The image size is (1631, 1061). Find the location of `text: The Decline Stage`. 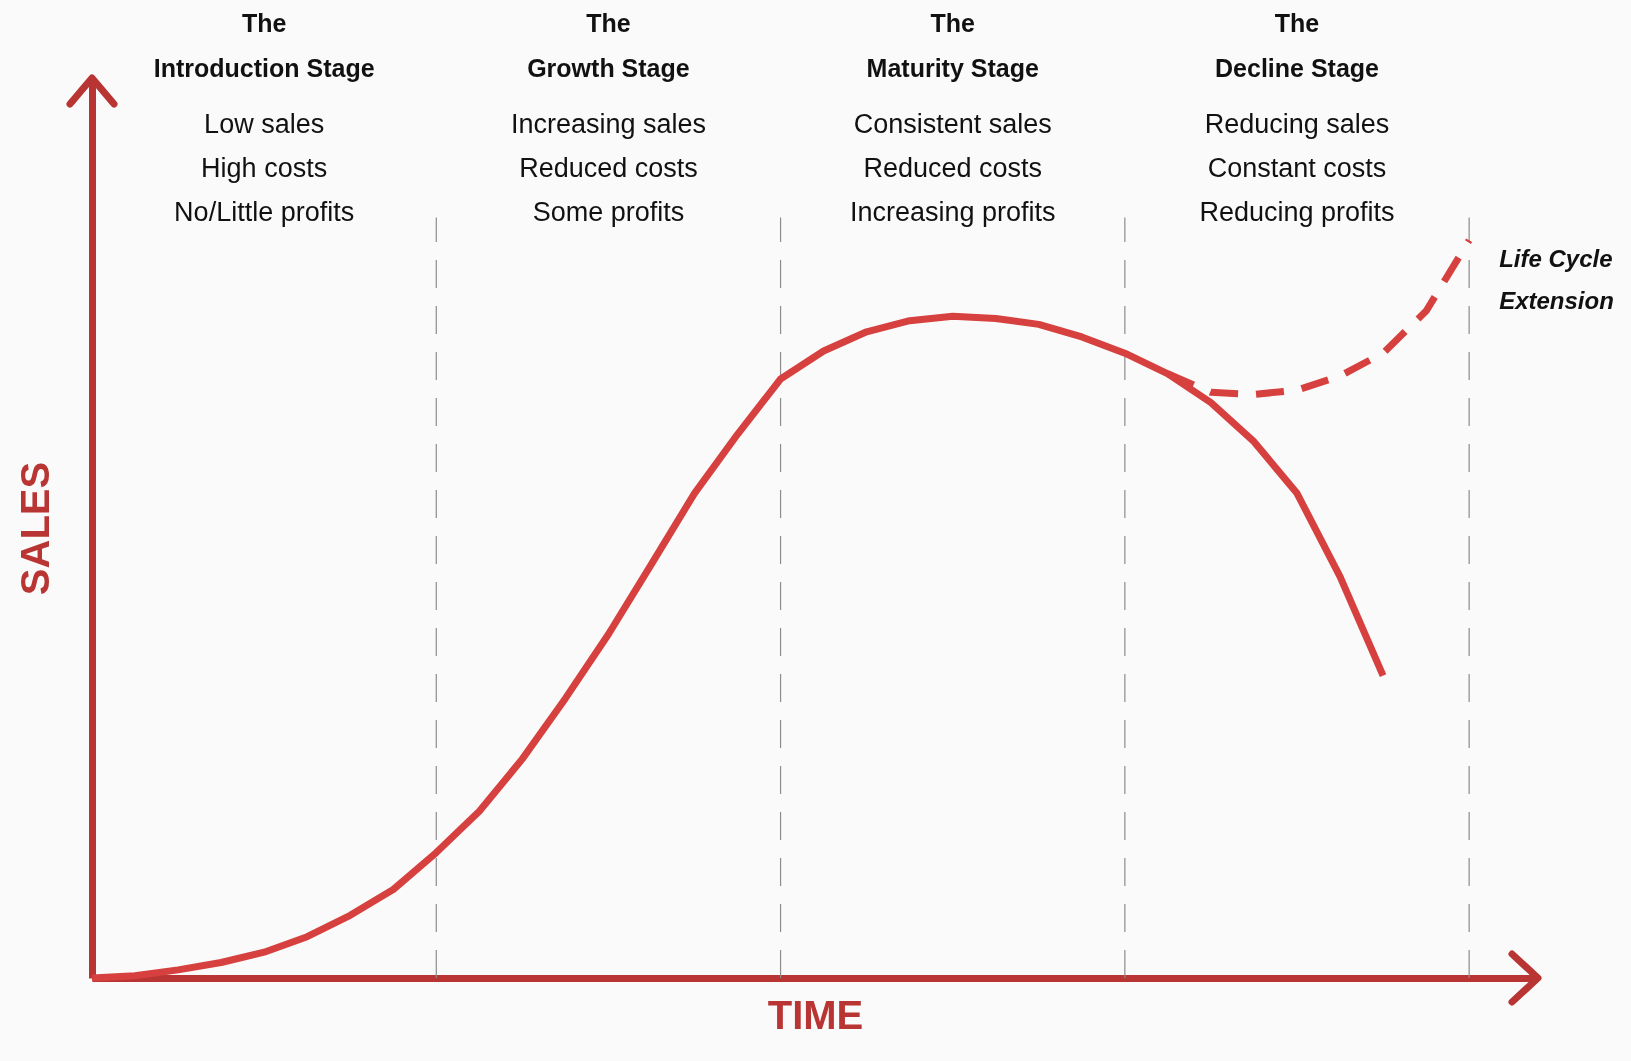

text: The Decline Stage is located at coordinates (1297, 45).